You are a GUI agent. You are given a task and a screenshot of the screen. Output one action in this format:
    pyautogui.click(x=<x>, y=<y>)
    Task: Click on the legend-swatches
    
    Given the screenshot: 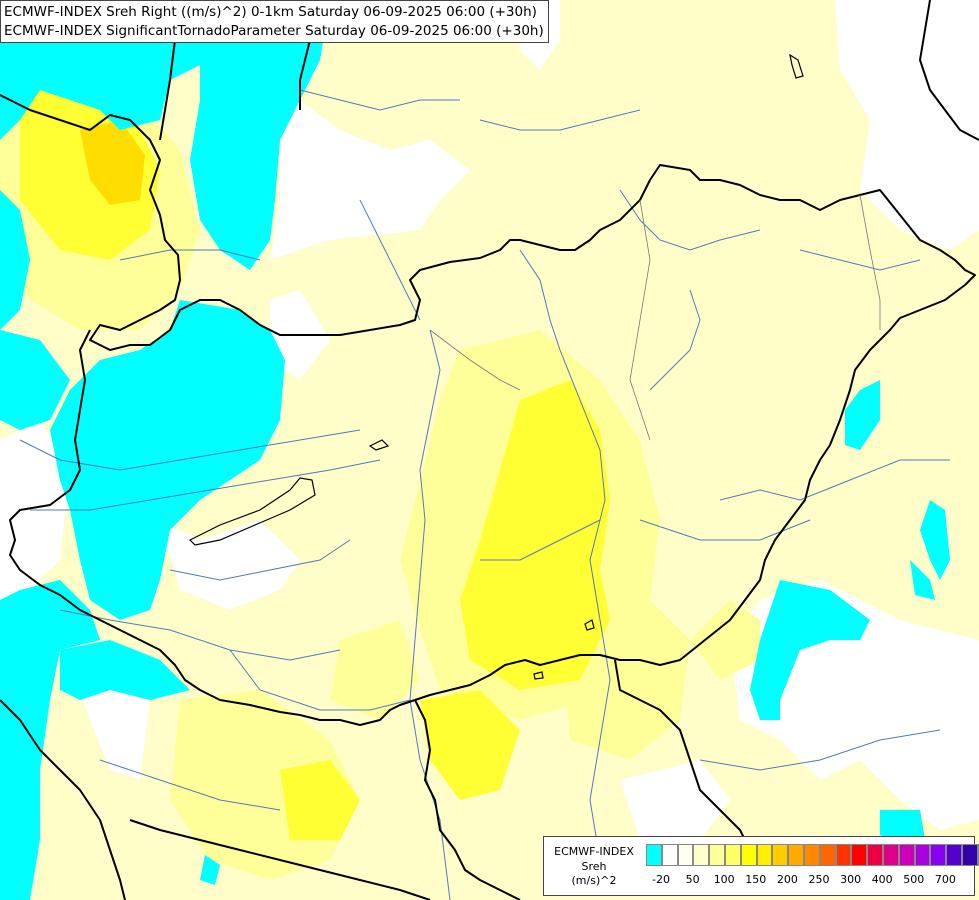 What is the action you would take?
    pyautogui.click(x=812, y=855)
    